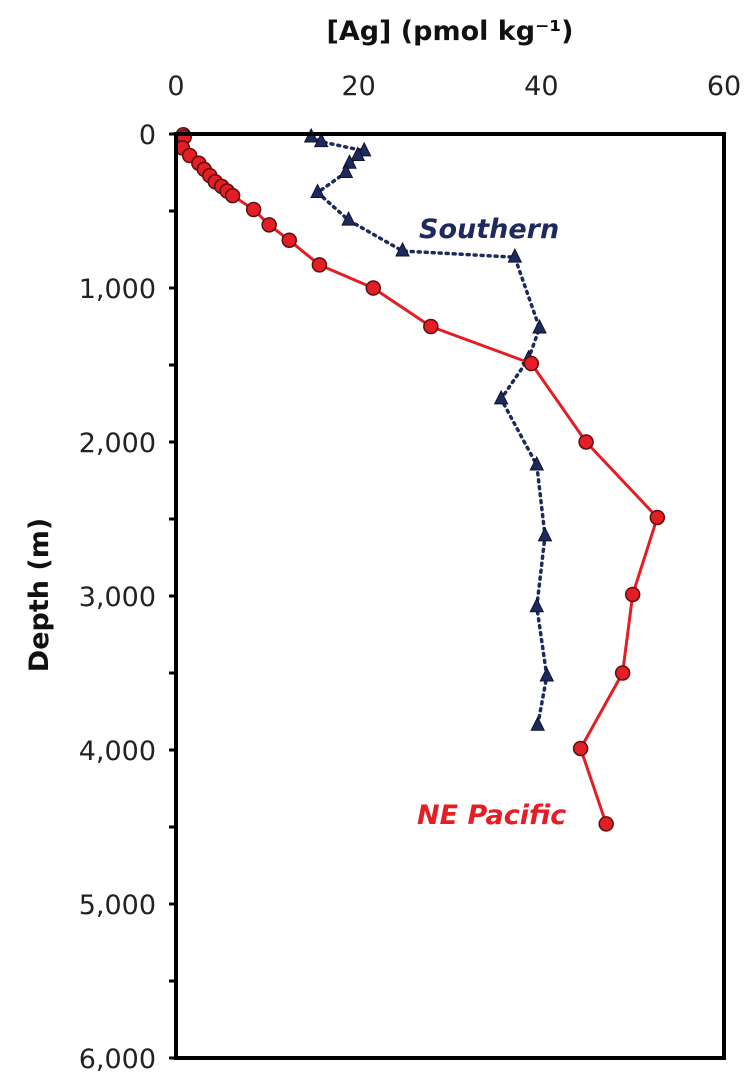 This screenshot has width=751, height=1074. I want to click on x-tick-label-2: 40, so click(541, 86).